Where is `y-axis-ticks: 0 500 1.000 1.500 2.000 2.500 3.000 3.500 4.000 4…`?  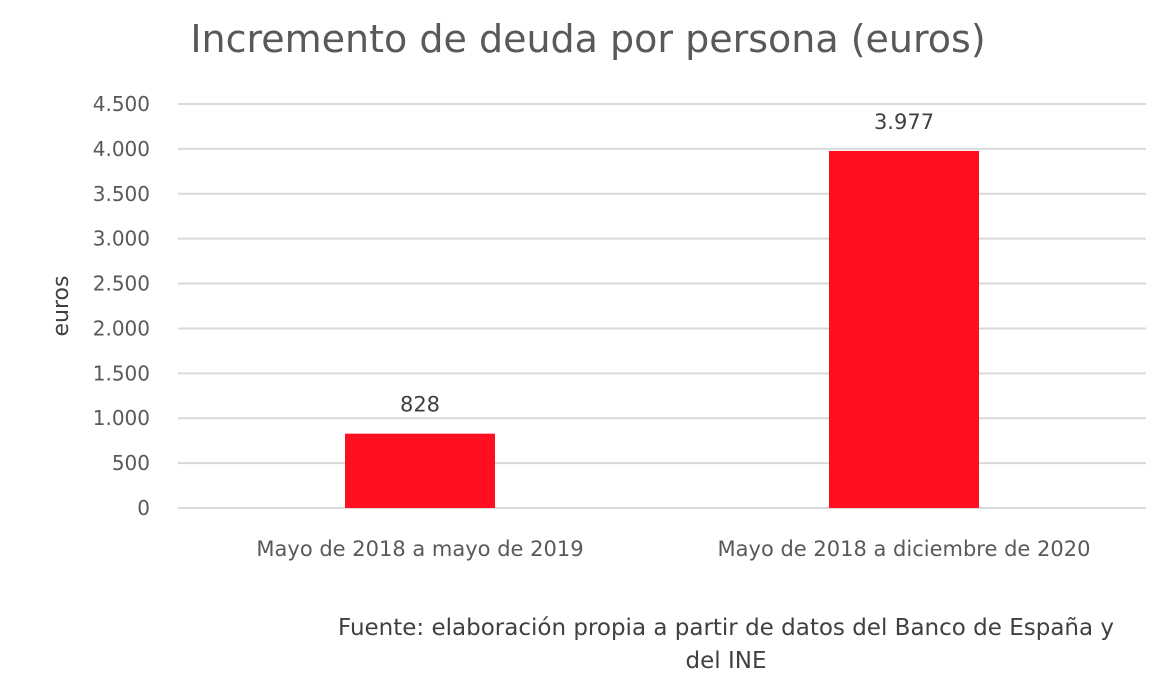 y-axis-ticks: 0 500 1.000 1.500 2.000 2.500 3.000 3.500 4.000 4… is located at coordinates (121, 306).